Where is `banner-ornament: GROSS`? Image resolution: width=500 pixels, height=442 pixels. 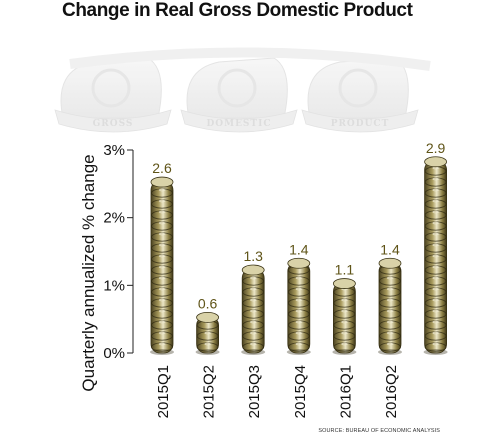 banner-ornament: GROSS is located at coordinates (113, 95).